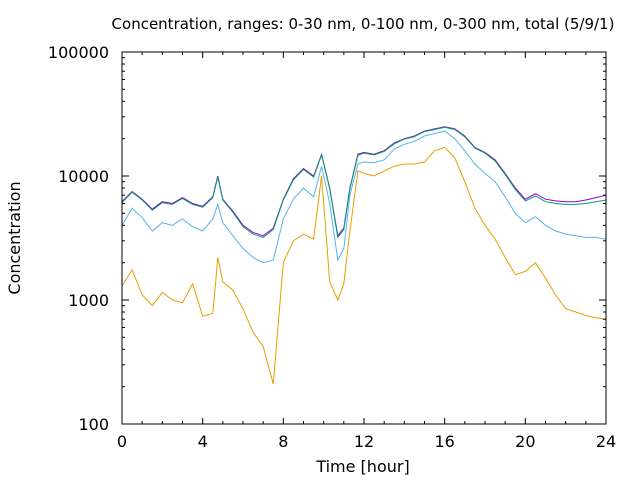 The image size is (640, 480). I want to click on x-tick-label: 20, so click(525, 441).